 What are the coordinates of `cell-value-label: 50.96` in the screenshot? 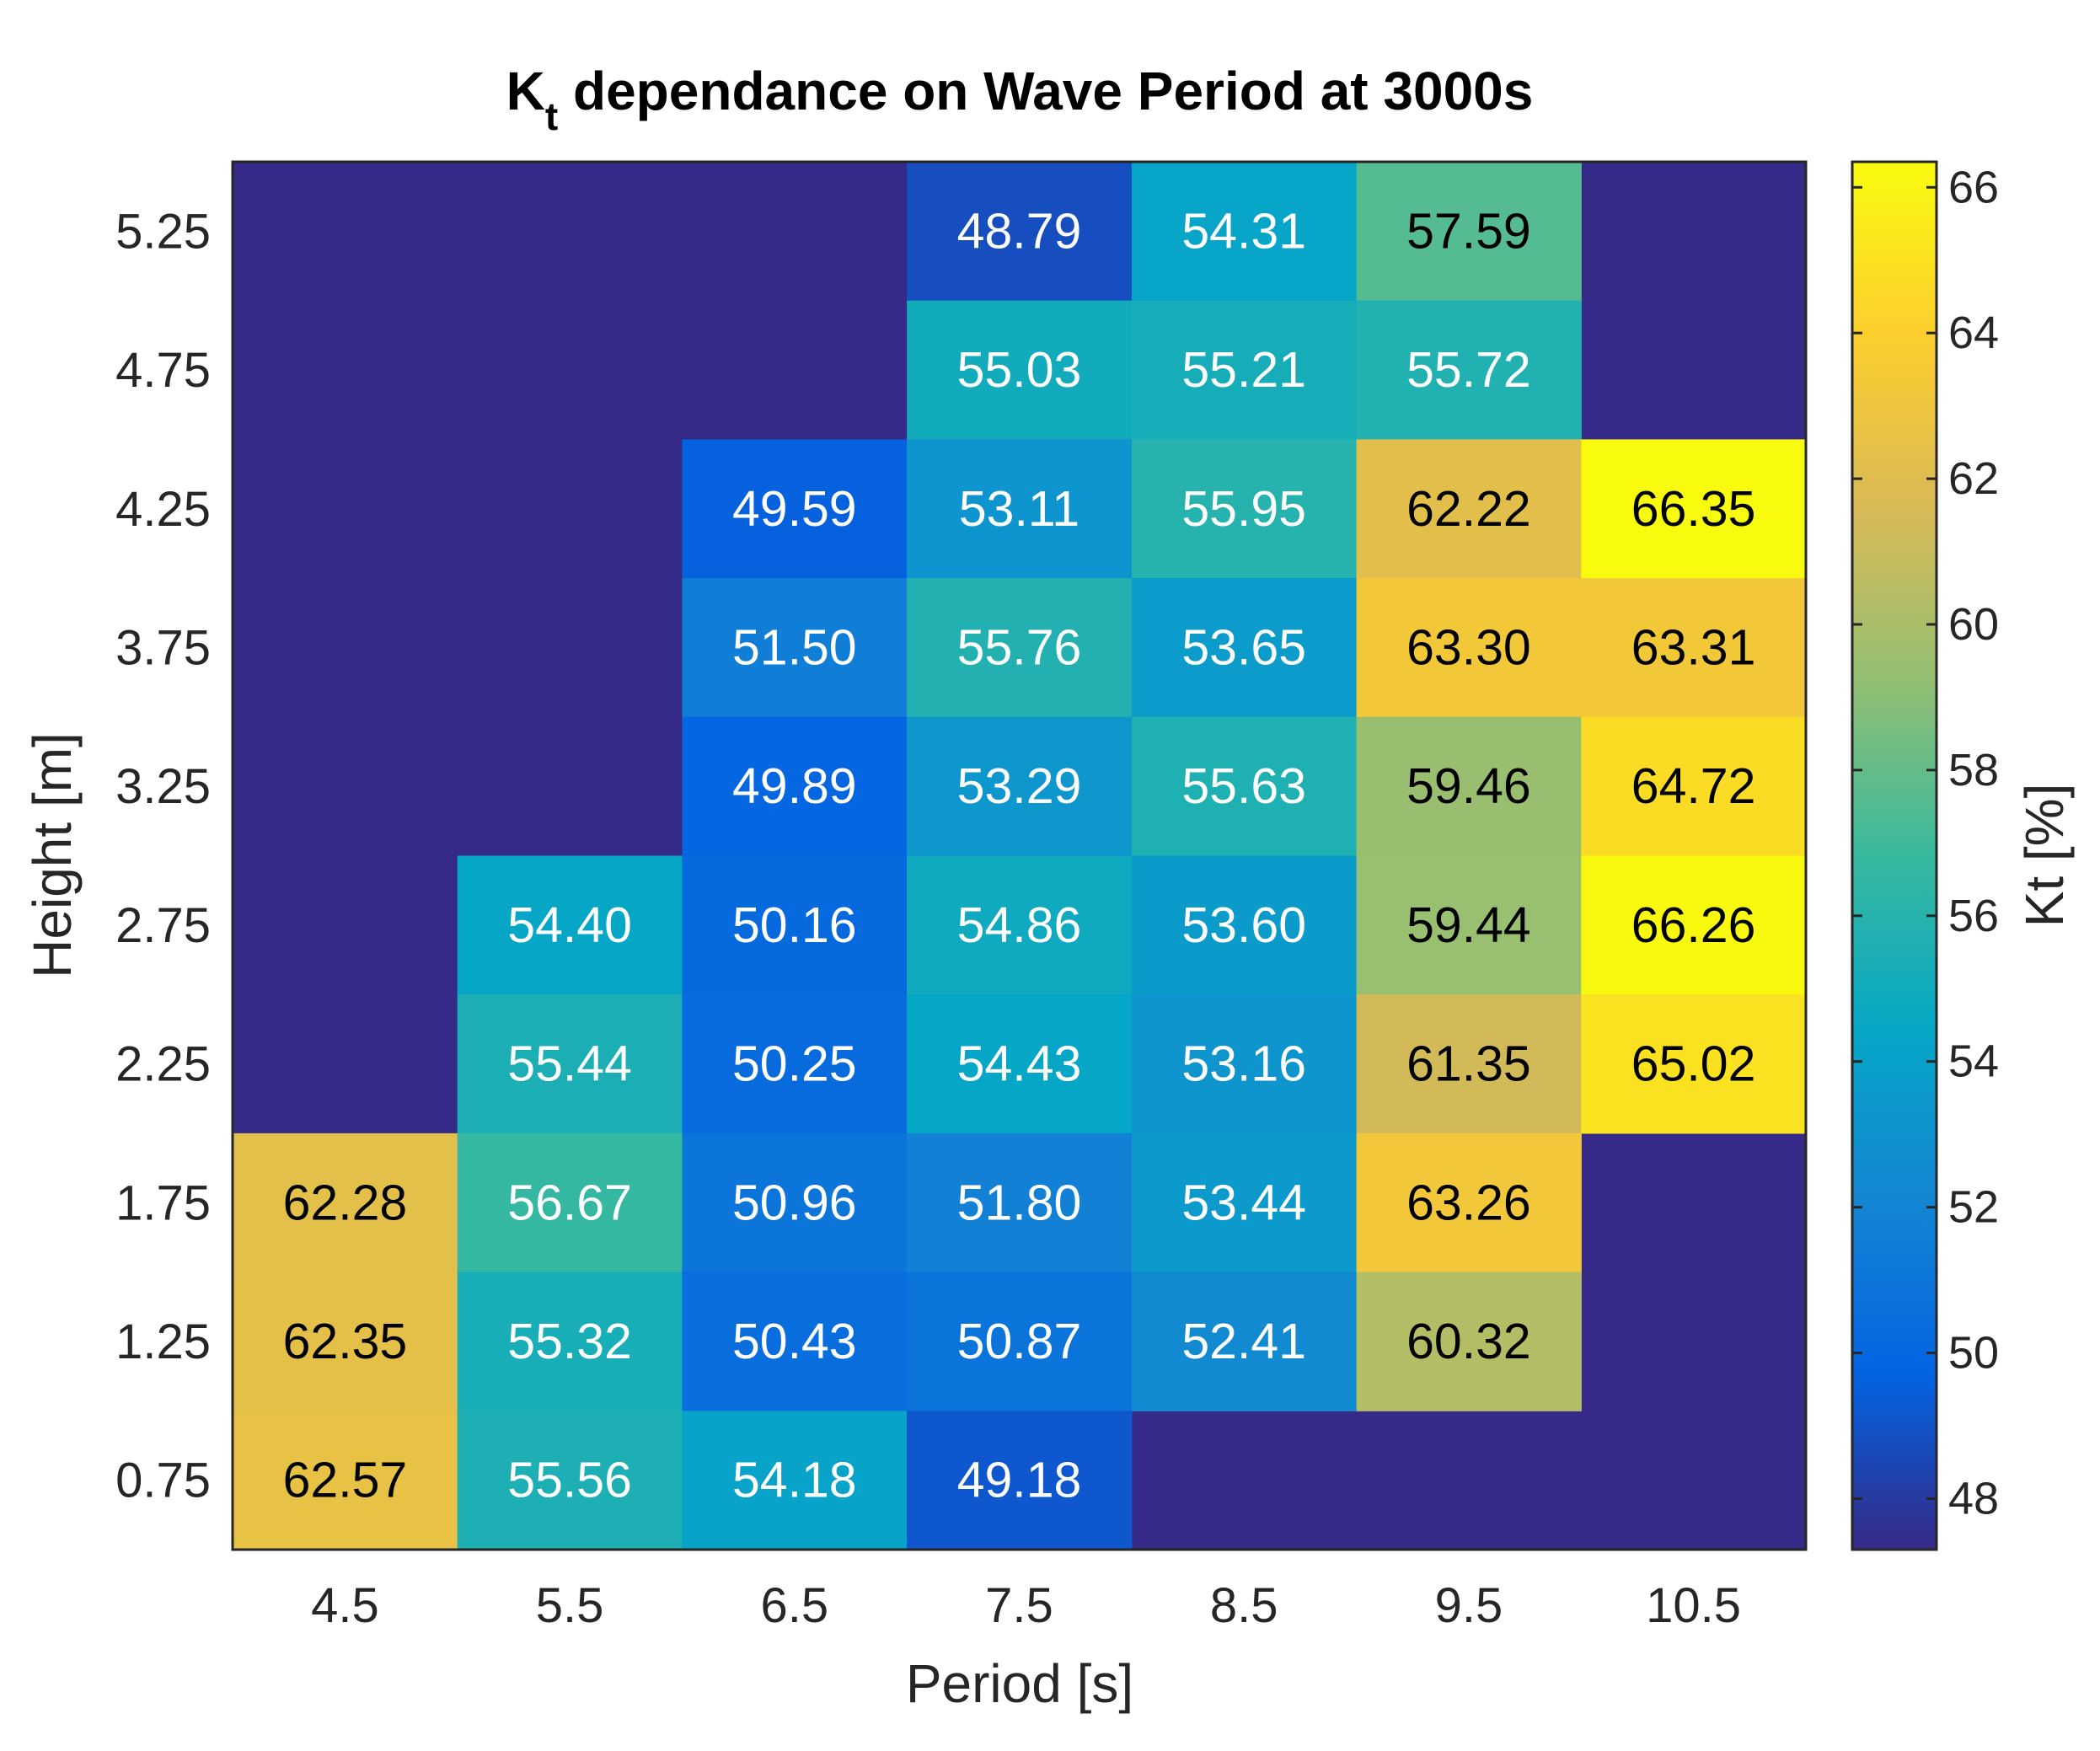 It's located at (794, 1202).